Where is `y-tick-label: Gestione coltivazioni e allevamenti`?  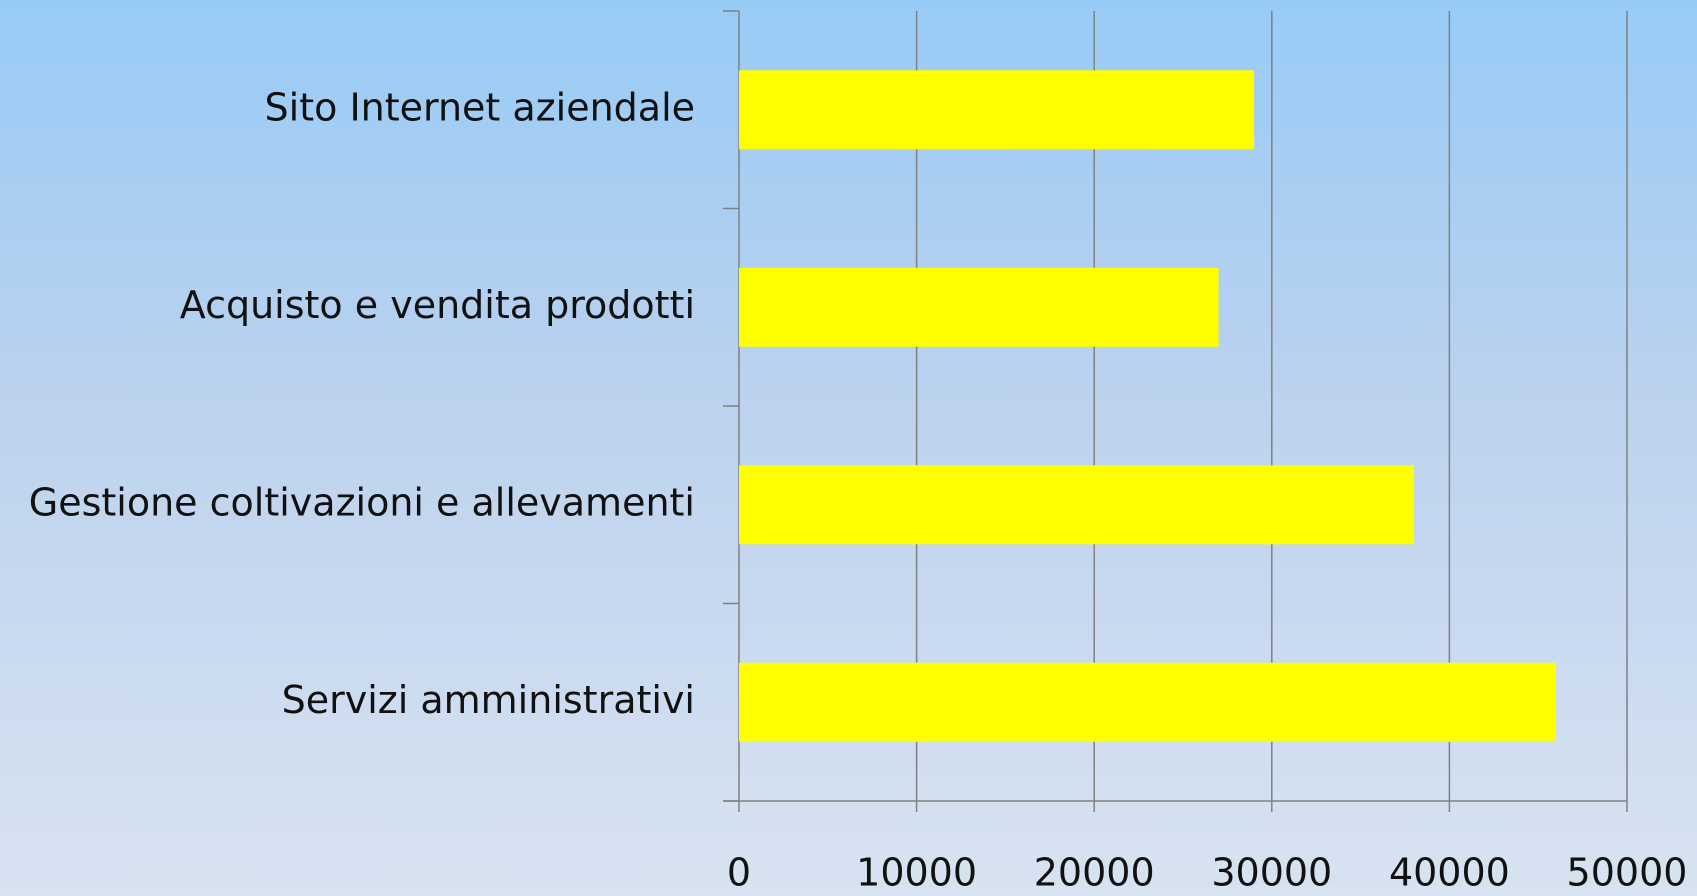
y-tick-label: Gestione coltivazioni e allevamenti is located at coordinates (362, 502).